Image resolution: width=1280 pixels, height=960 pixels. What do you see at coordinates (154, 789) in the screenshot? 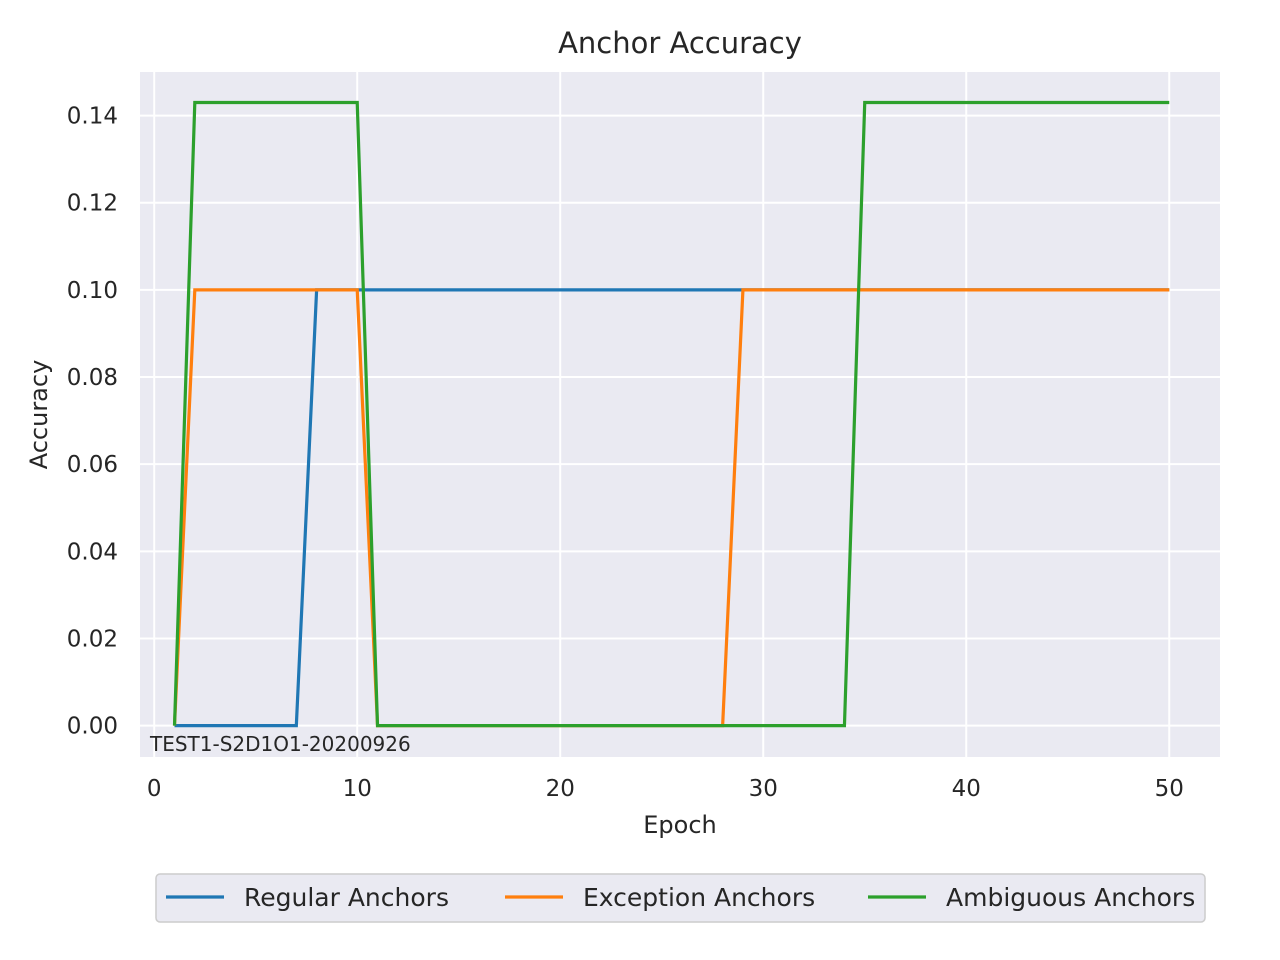
I see `x-tick-label: 0` at bounding box center [154, 789].